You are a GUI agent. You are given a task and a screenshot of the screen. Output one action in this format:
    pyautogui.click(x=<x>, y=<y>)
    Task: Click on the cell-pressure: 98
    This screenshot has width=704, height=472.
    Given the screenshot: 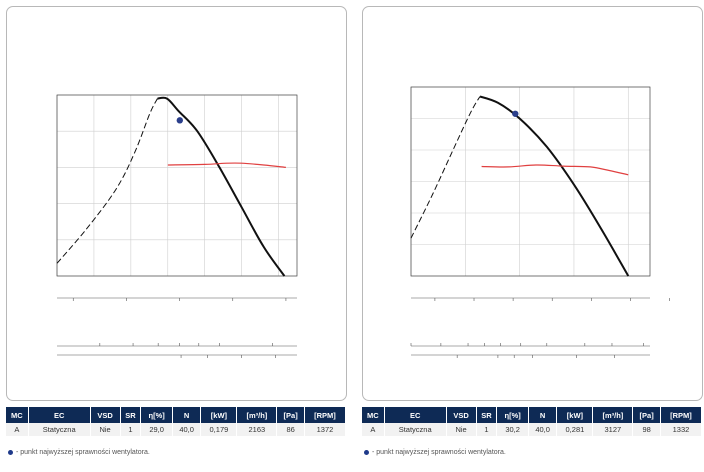 What is the action you would take?
    pyautogui.click(x=646, y=429)
    